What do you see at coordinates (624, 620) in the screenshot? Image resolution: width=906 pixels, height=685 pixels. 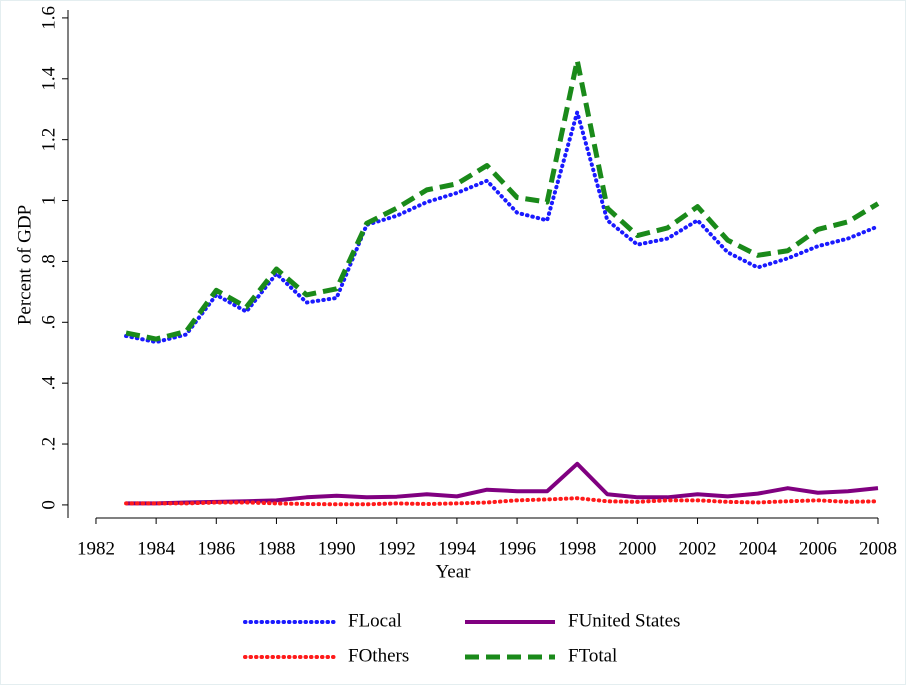 I see `legend-label: FUnited States` at bounding box center [624, 620].